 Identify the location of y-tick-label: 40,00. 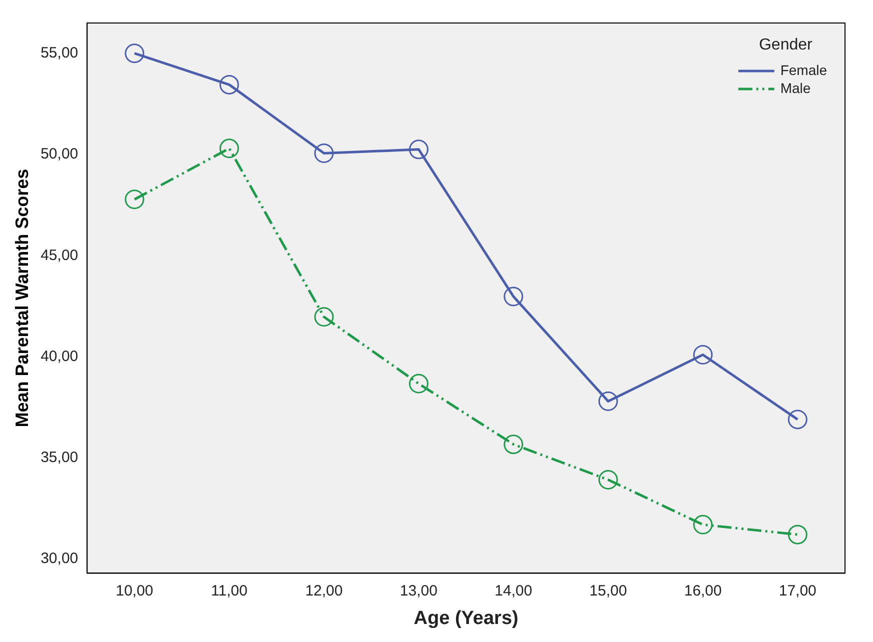
(59, 356).